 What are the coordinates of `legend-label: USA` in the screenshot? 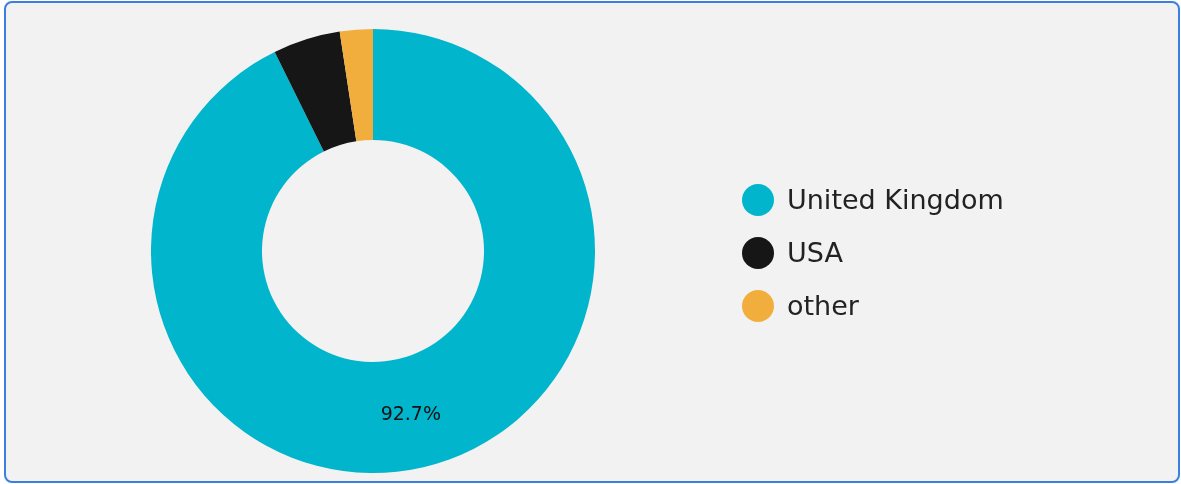 It's located at (815, 252).